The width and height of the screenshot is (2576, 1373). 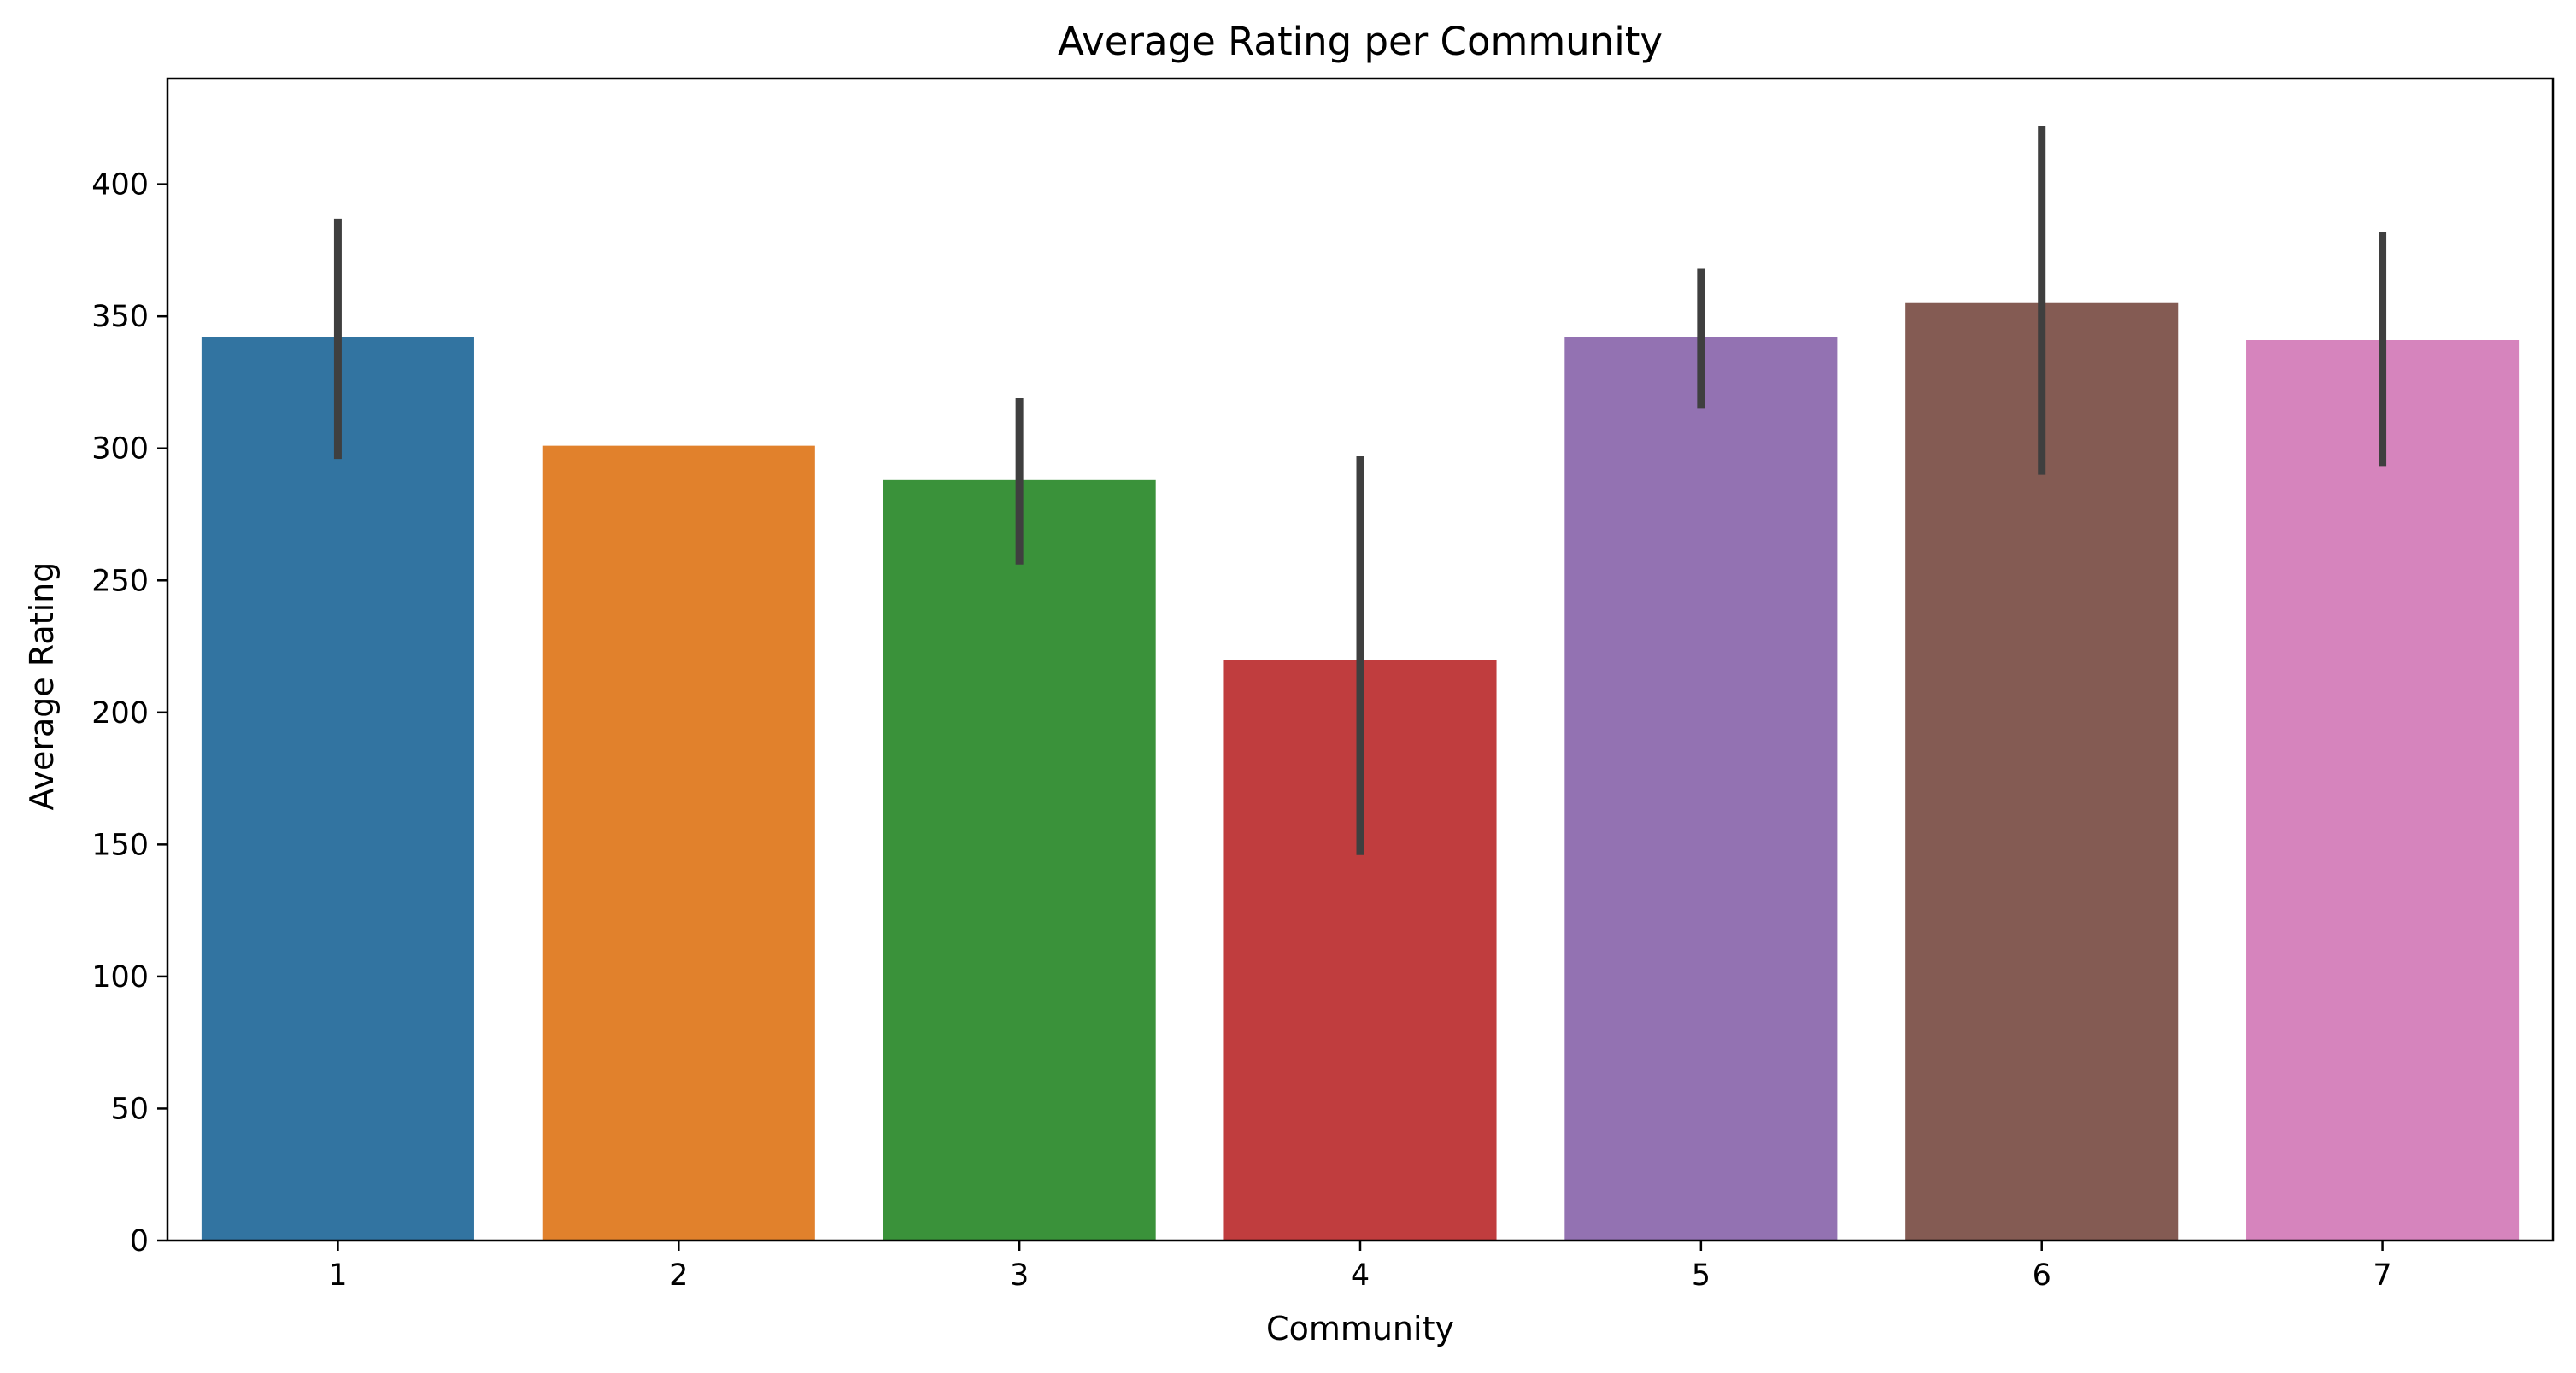 I want to click on y-tick-label: 0, so click(x=139, y=1242).